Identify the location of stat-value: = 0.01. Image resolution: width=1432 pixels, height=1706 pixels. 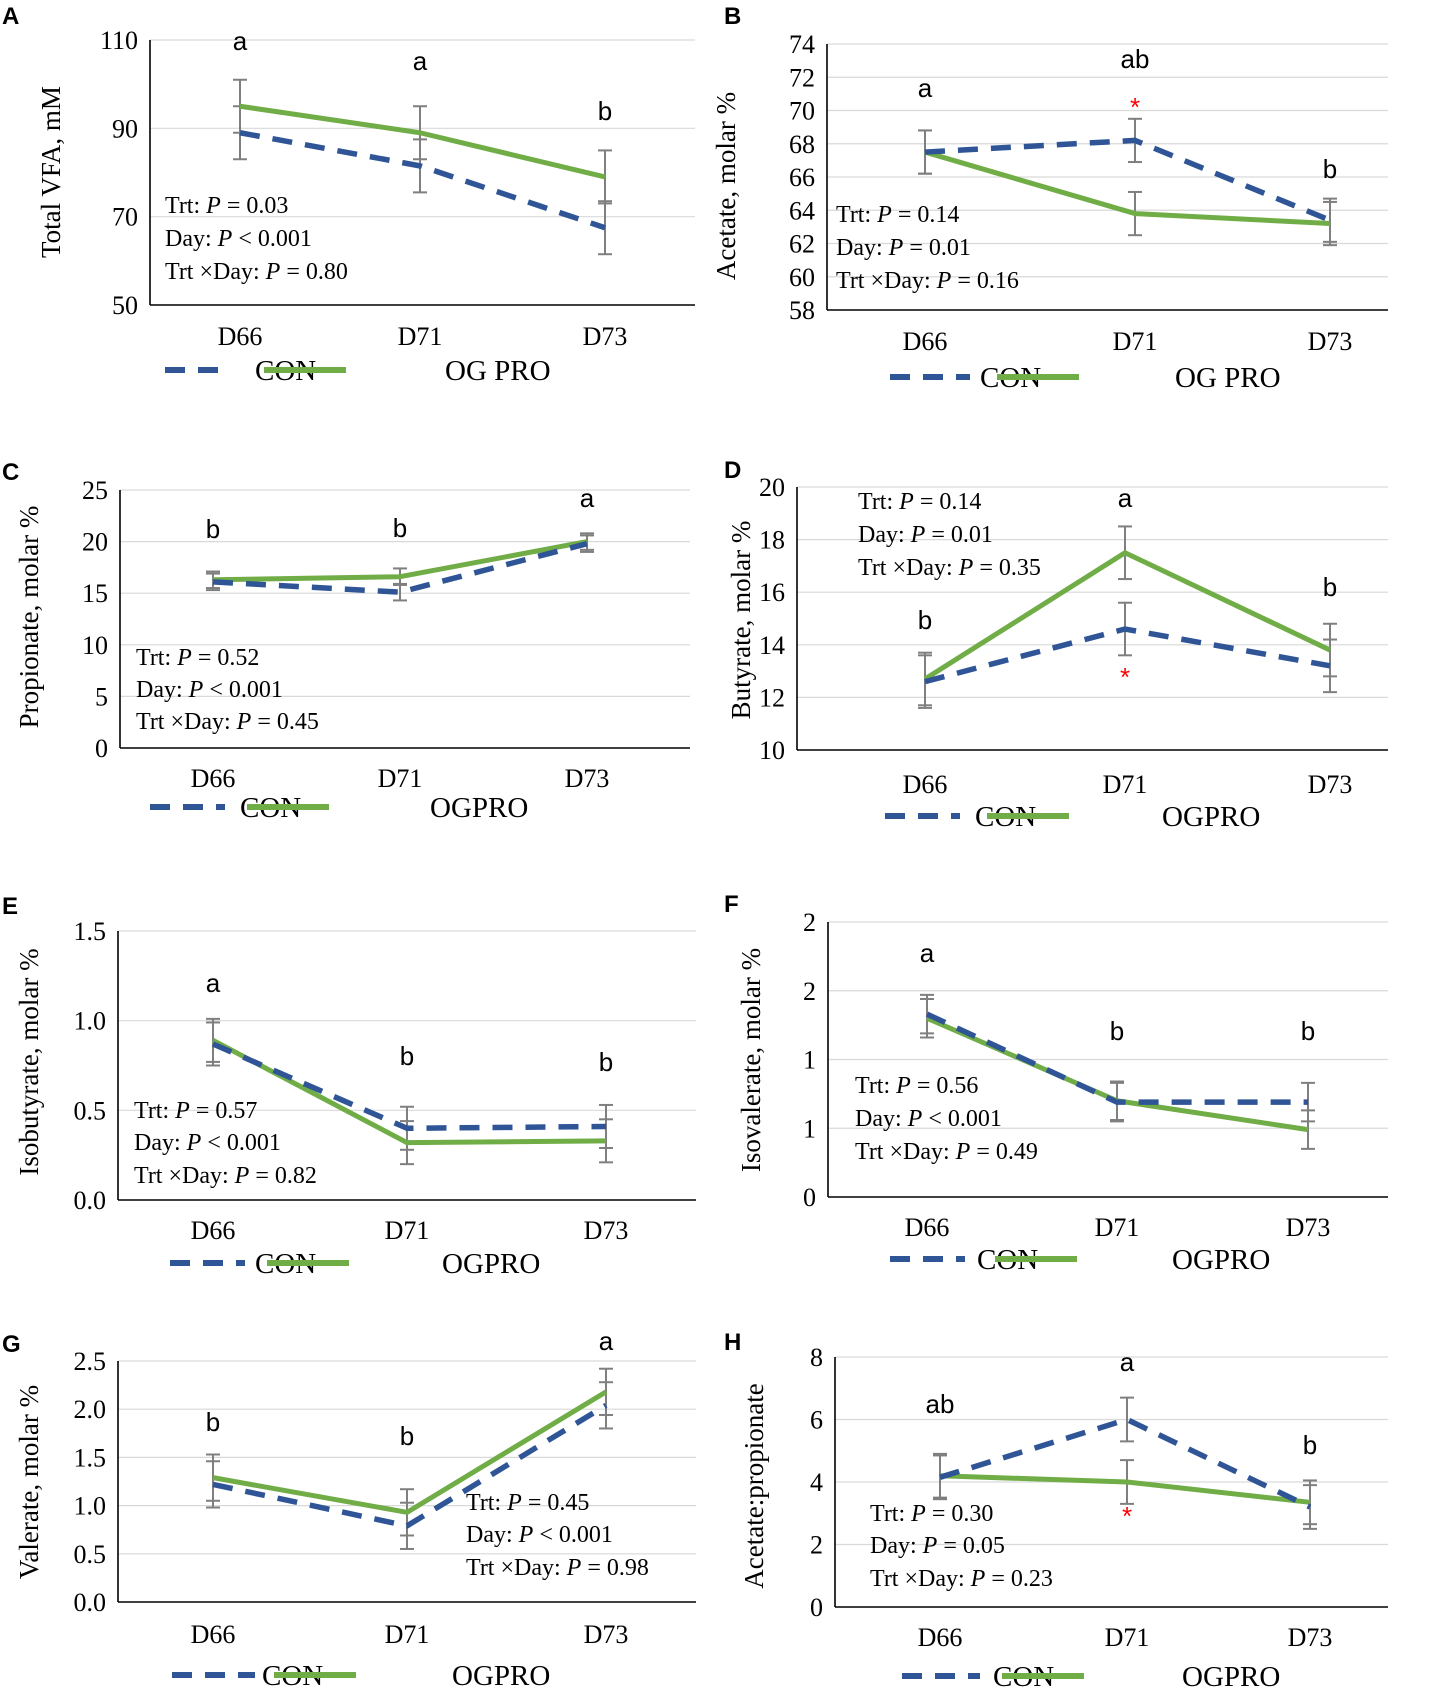
(937, 248).